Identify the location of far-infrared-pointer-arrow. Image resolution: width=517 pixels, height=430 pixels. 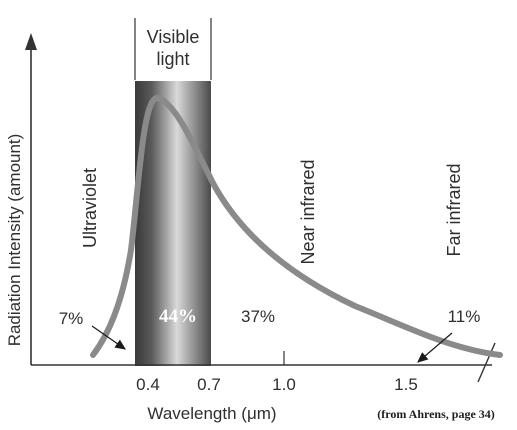
(435, 347).